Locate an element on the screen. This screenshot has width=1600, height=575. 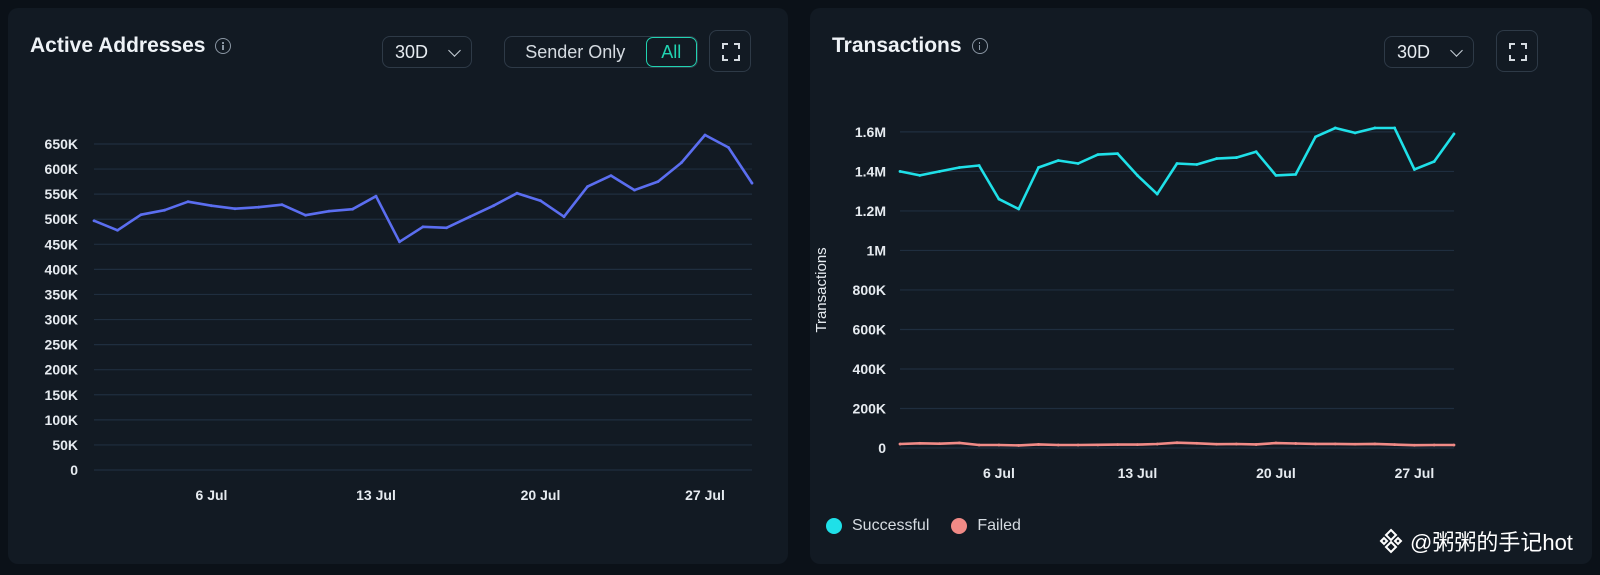
legend-swatch-failed is located at coordinates (959, 526).